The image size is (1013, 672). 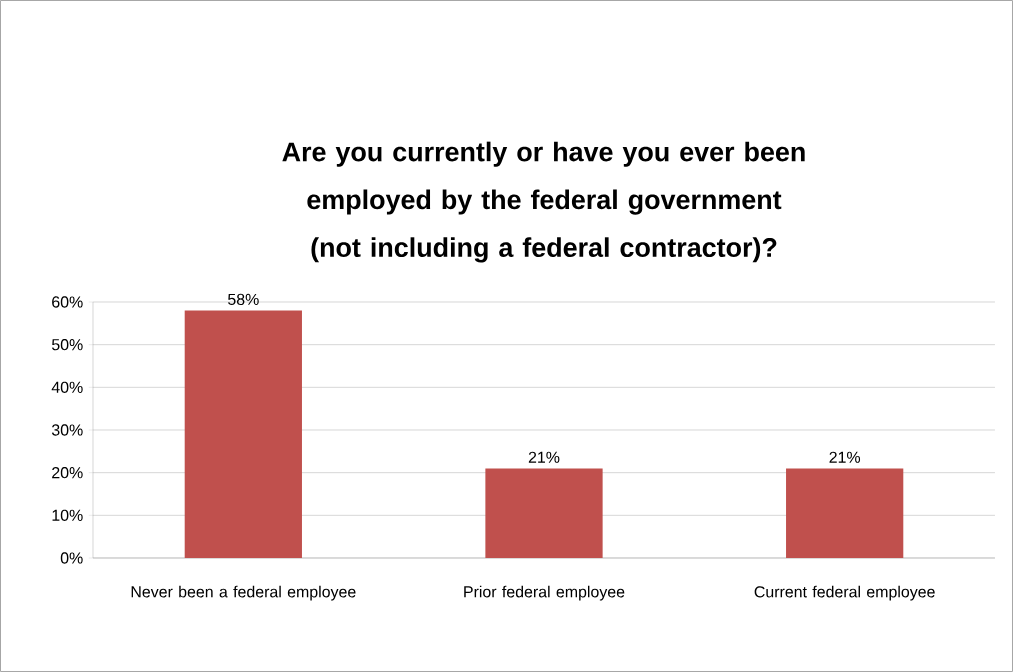 What do you see at coordinates (243, 299) in the screenshot?
I see `data-label: 58%` at bounding box center [243, 299].